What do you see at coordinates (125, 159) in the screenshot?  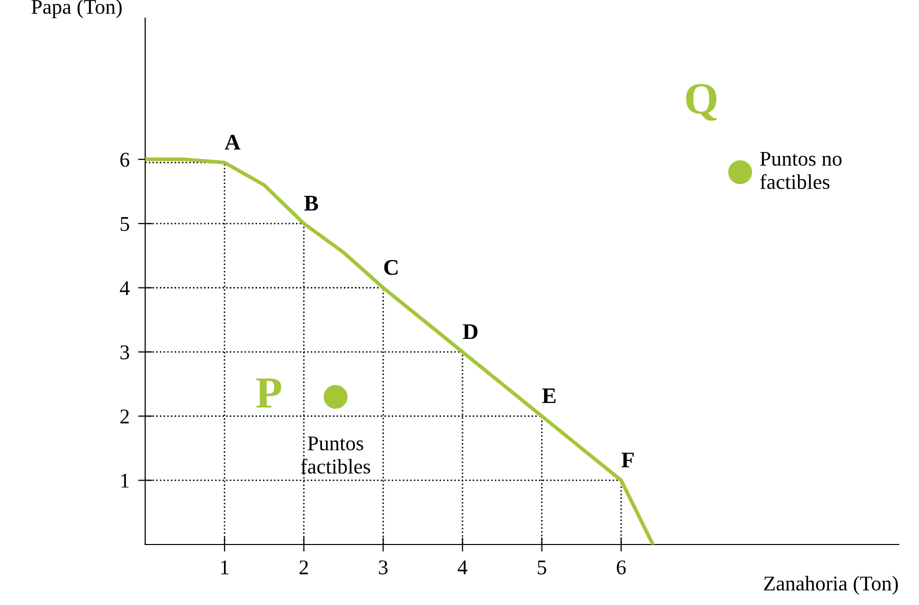 I see `y-tick-label: 6` at bounding box center [125, 159].